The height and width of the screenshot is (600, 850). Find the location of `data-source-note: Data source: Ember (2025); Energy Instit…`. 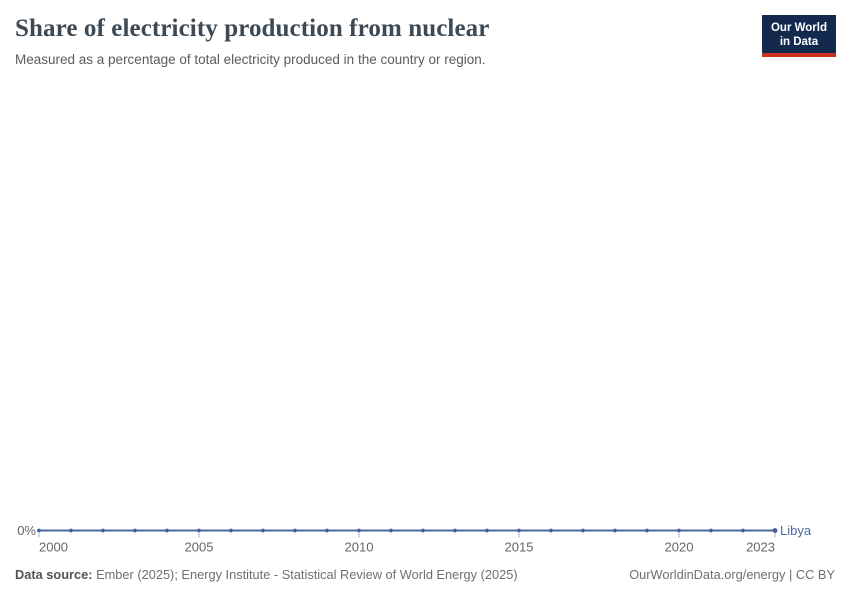

data-source-note: Data source: Ember (2025); Energy Instit… is located at coordinates (266, 575).